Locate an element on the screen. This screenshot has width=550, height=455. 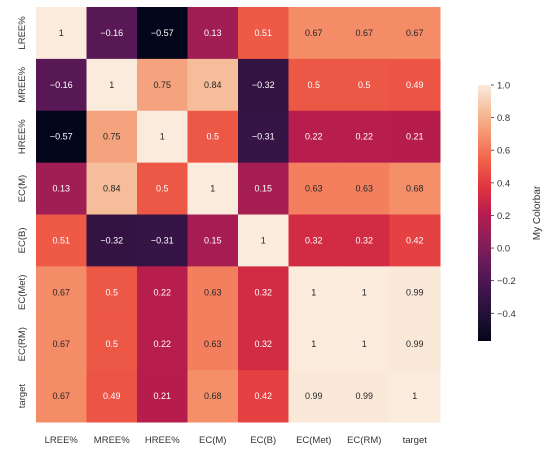
colorbar-ticks: 1.0 0.8 0.6 0.4 0.2 0.0 −0.2 −0.4 is located at coordinates (503, 200).